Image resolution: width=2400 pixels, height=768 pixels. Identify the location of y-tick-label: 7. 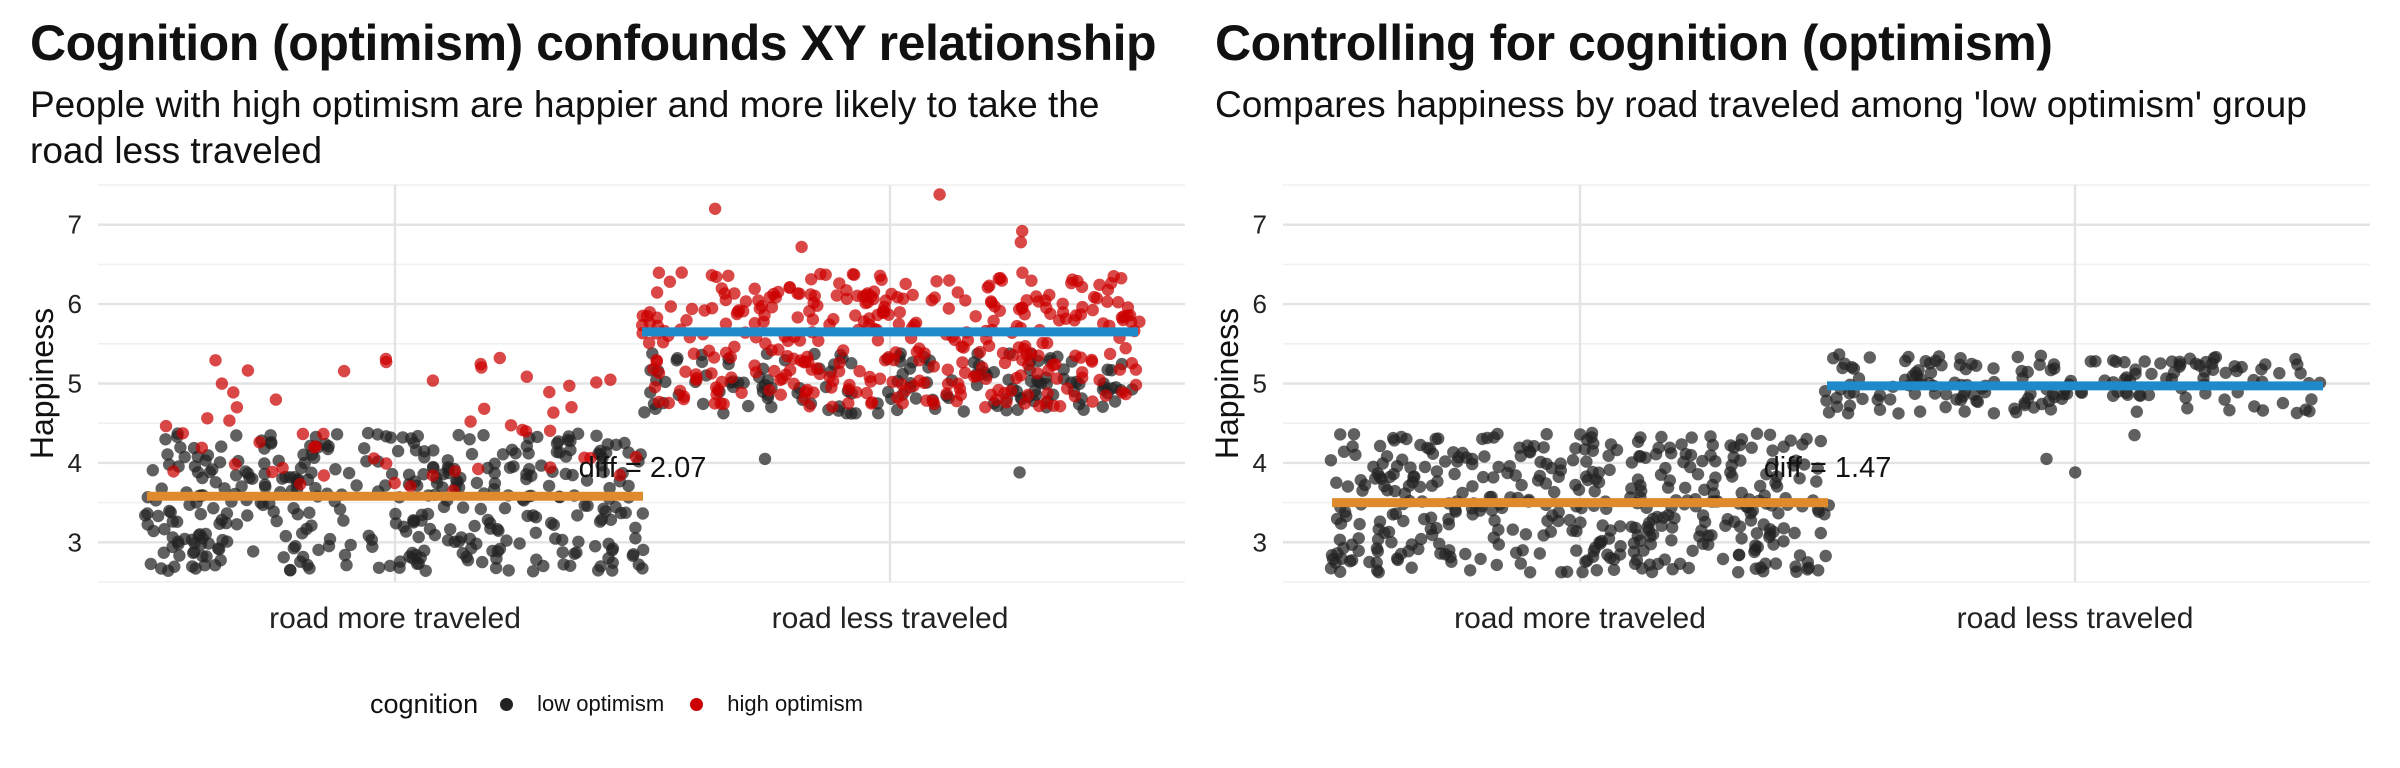
(1260, 225).